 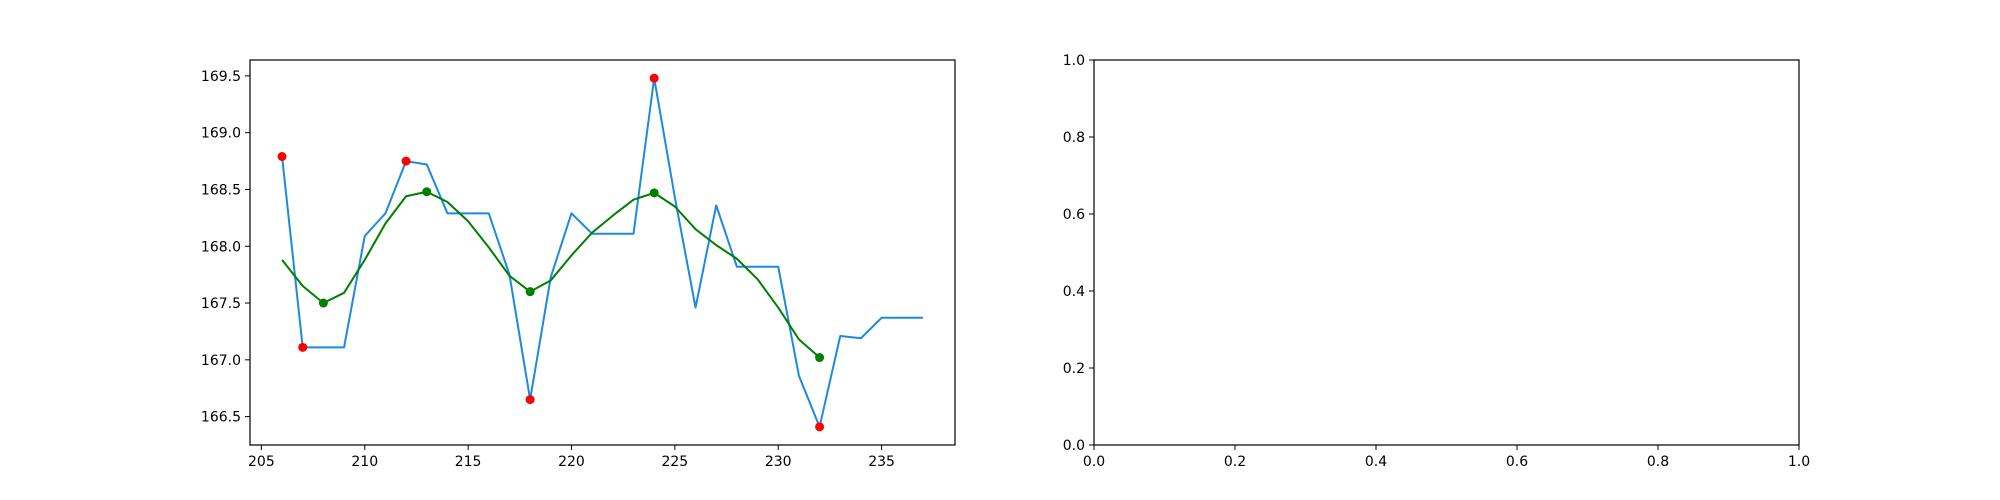 I want to click on x-tick-label: 0.6, so click(x=1517, y=462).